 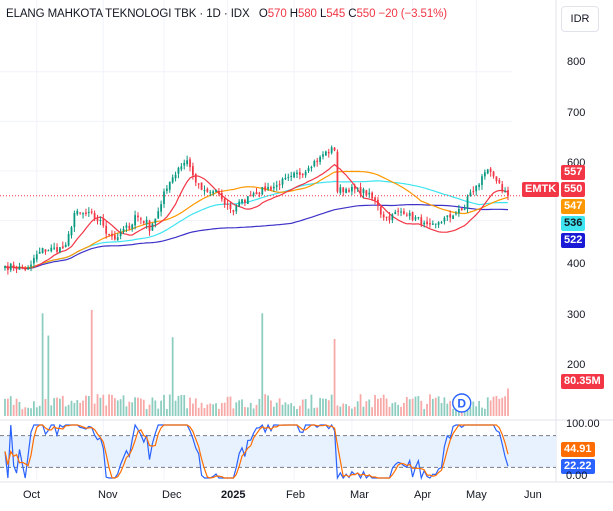 What do you see at coordinates (541, 189) in the screenshot?
I see `symbol-tag: EMTK` at bounding box center [541, 189].